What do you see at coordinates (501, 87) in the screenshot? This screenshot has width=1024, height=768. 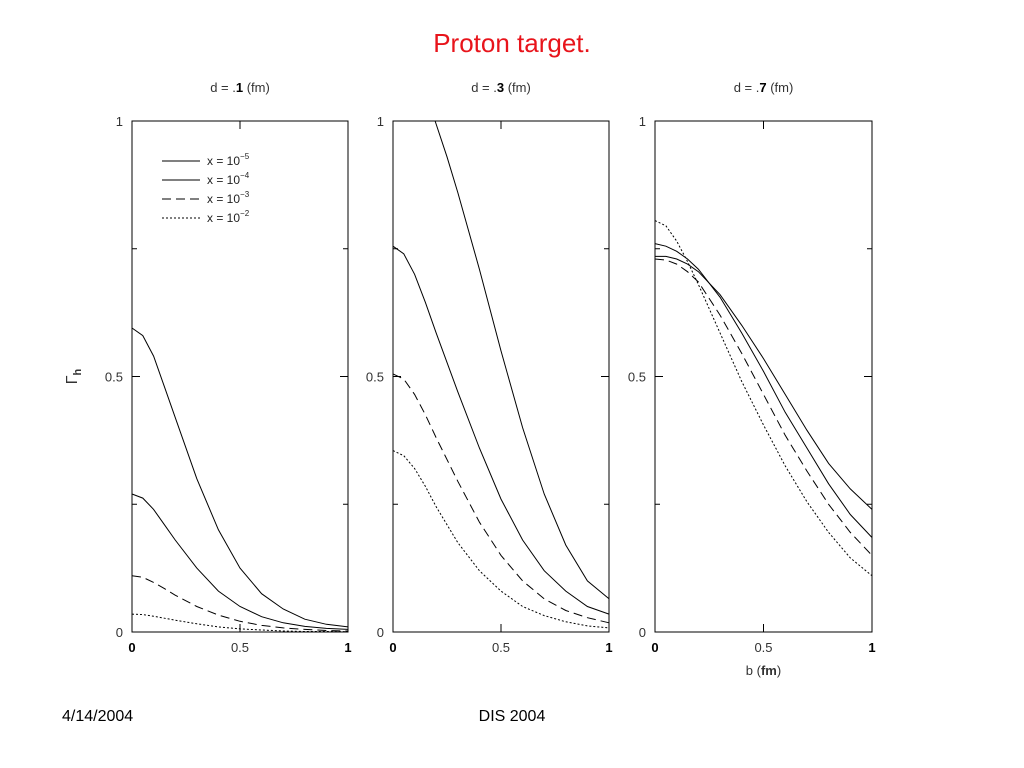 I see `panel-title: d = .3 (fm)` at bounding box center [501, 87].